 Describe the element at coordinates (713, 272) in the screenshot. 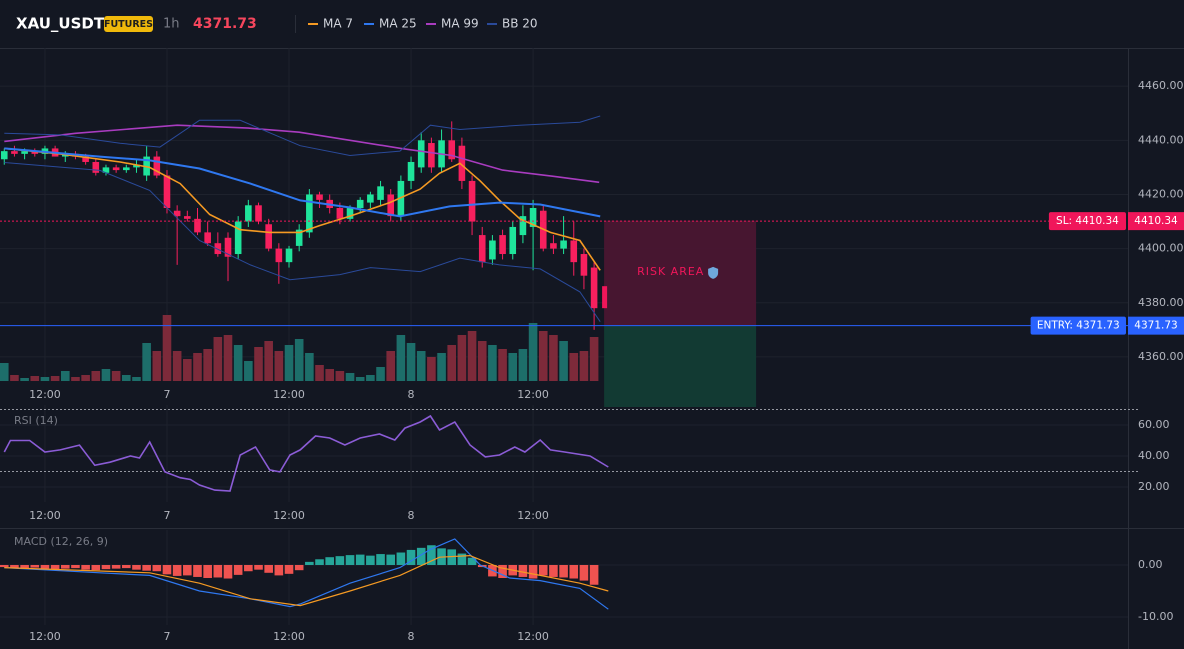

I see `shield-icon` at that location.